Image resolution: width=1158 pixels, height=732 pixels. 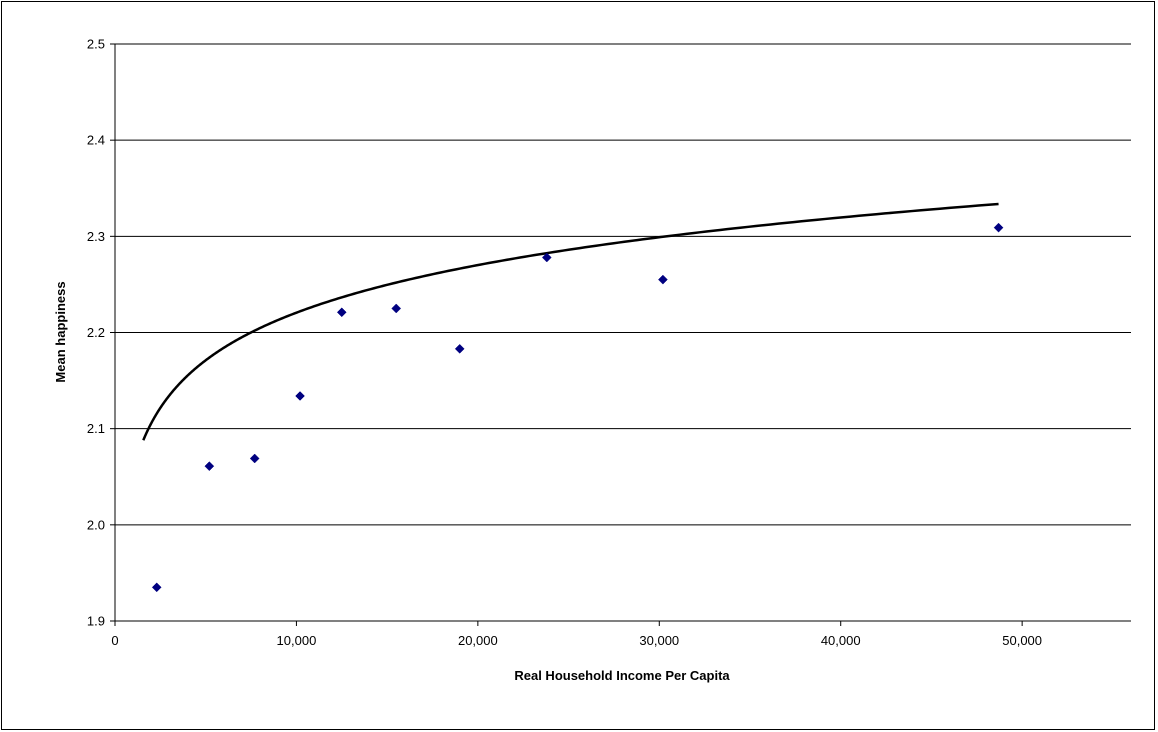 What do you see at coordinates (96, 236) in the screenshot?
I see `y-tick-label: 2.3` at bounding box center [96, 236].